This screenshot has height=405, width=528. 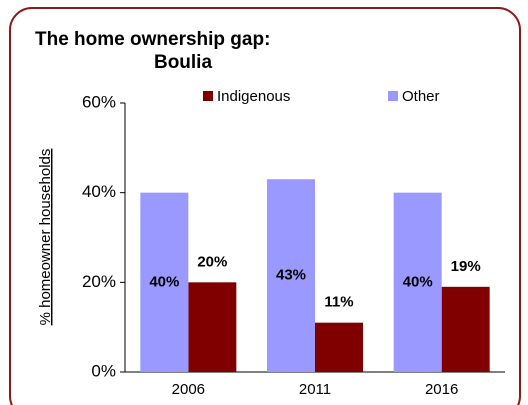 What do you see at coordinates (99, 101) in the screenshot?
I see `y-tick-label: 60%` at bounding box center [99, 101].